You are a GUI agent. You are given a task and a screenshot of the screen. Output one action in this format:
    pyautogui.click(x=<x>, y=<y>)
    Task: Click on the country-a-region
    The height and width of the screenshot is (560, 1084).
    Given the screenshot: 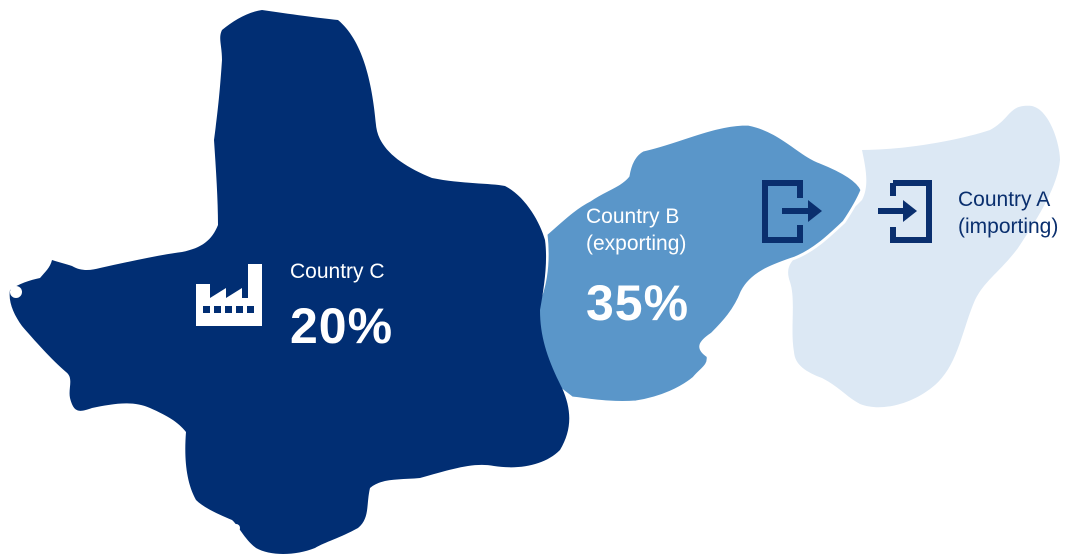 What is the action you would take?
    pyautogui.click(x=924, y=256)
    